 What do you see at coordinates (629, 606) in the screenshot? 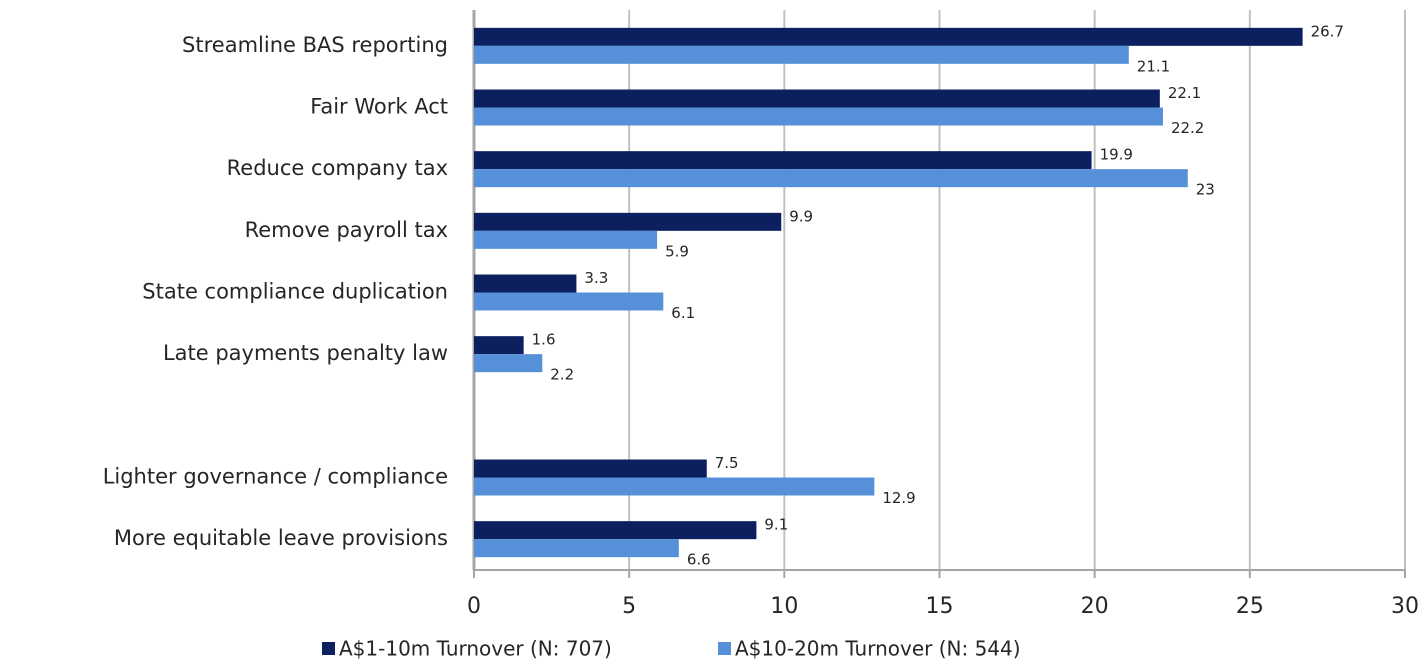
I see `x-tick-label: 5` at bounding box center [629, 606].